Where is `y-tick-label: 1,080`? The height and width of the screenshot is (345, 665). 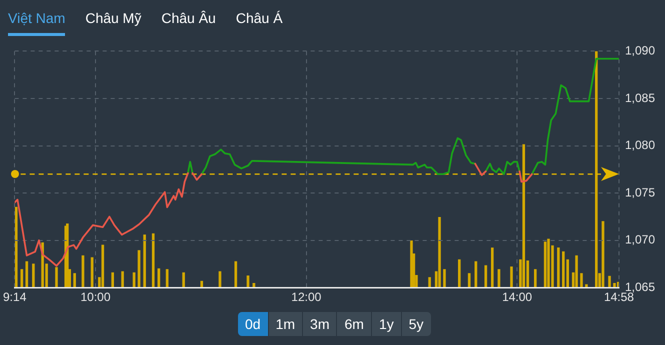
y-tick-label: 1,080 is located at coordinates (640, 145).